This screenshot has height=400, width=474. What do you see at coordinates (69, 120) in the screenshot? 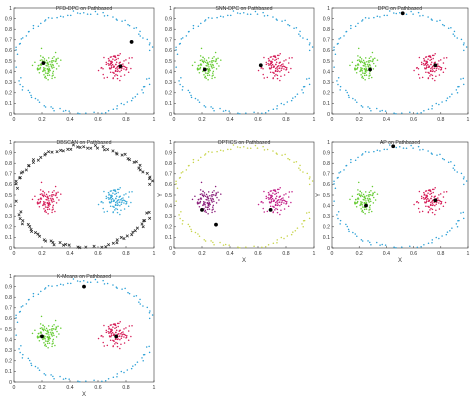
I see `x-tick-label: 0.4` at bounding box center [69, 120].